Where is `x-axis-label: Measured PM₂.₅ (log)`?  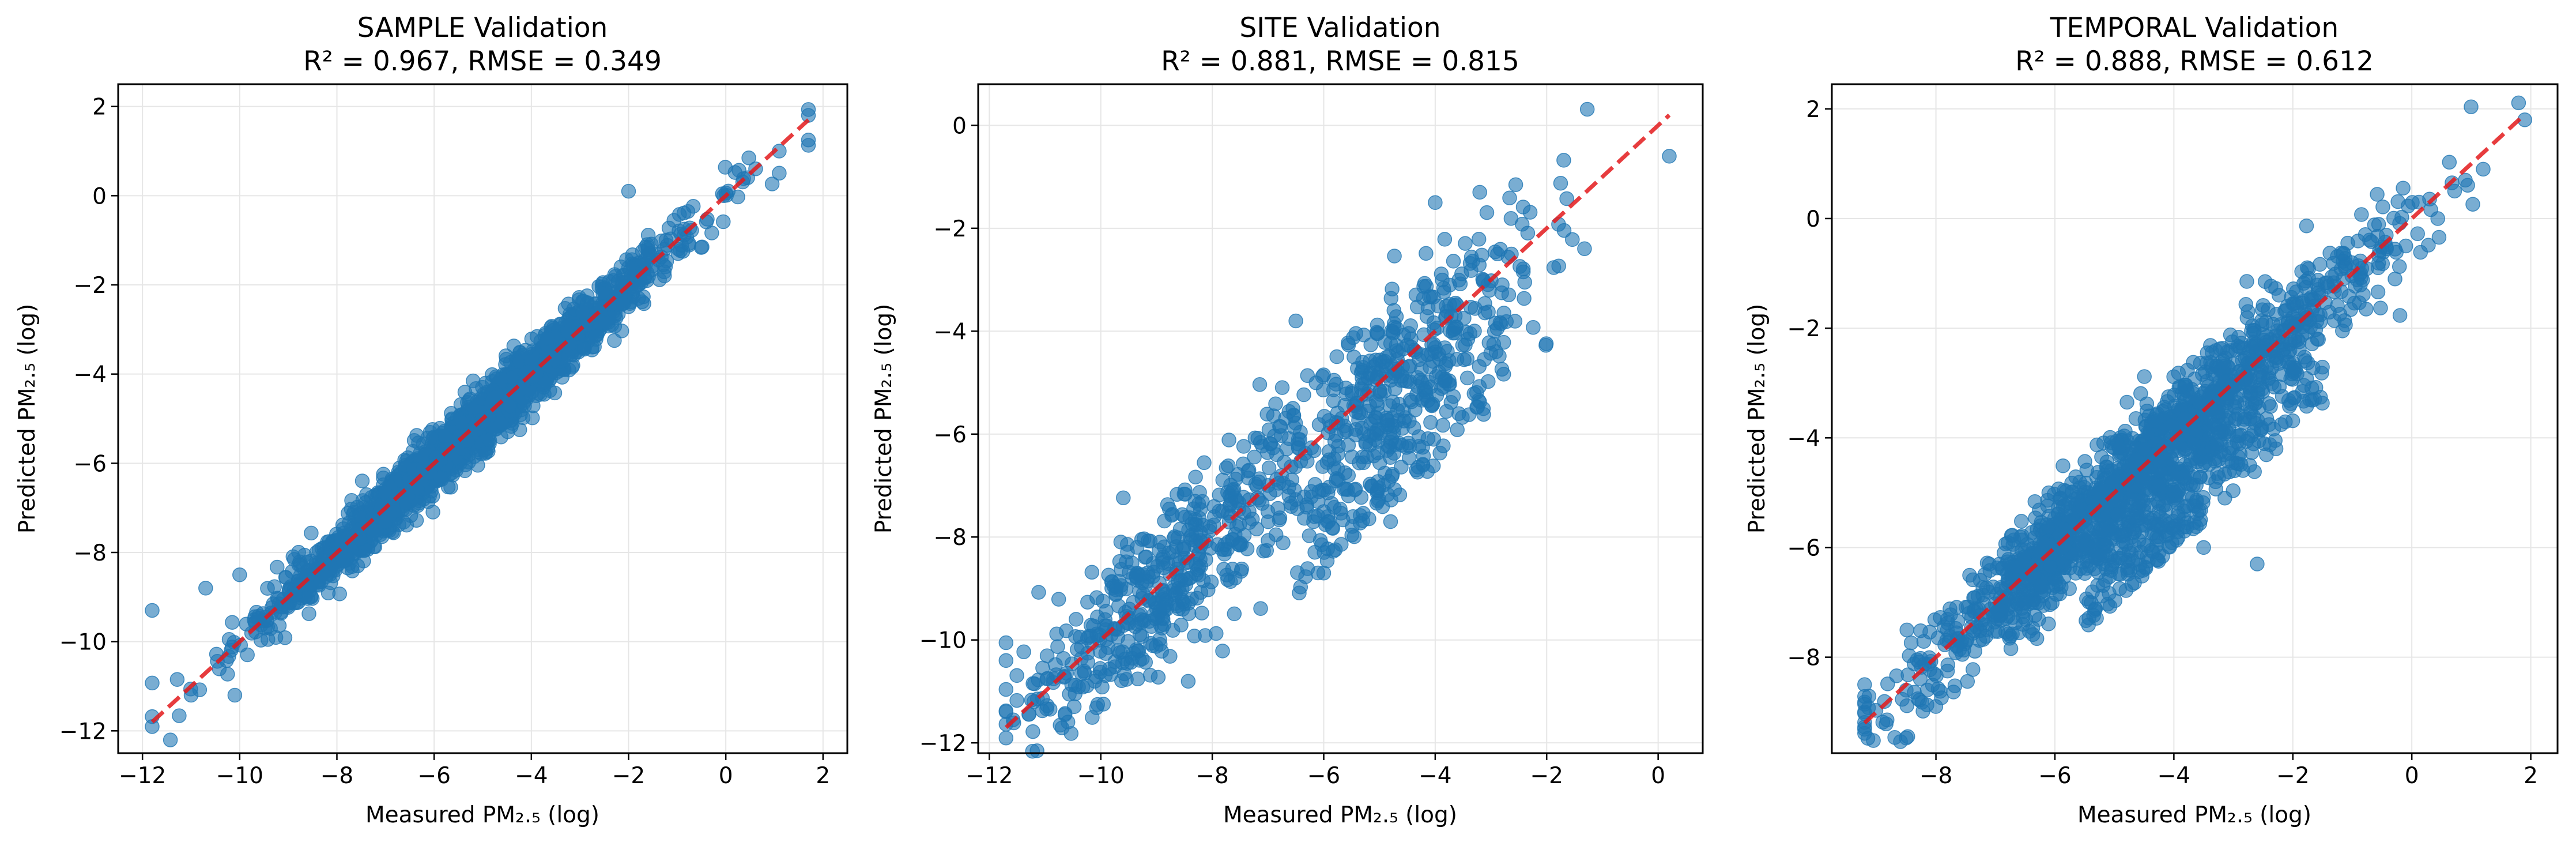
x-axis-label: Measured PM₂.₅ (log) is located at coordinates (2194, 815).